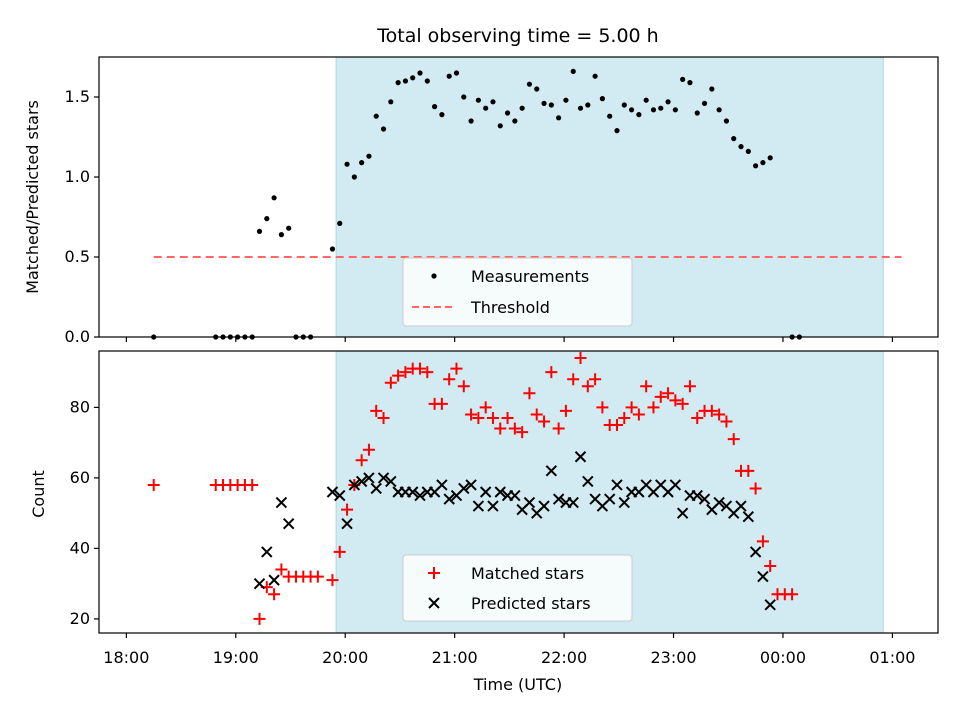 The width and height of the screenshot is (960, 720). What do you see at coordinates (80, 477) in the screenshot?
I see `bottom-y-tick-label: 60` at bounding box center [80, 477].